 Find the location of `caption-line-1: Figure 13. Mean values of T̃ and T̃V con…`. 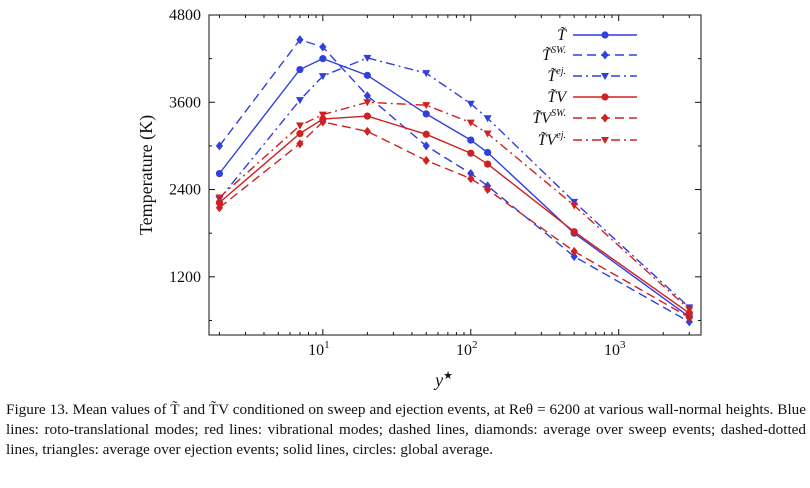

caption-line-1: Figure 13. Mean values of T̃ and T̃V con… is located at coordinates (325, 409).